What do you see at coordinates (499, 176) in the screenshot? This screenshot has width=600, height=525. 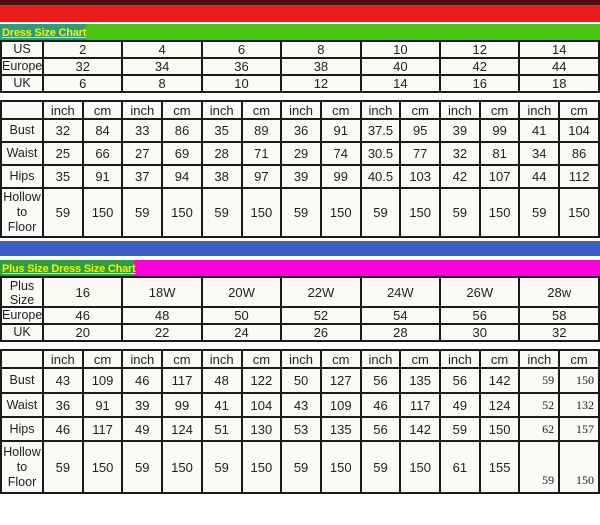 I see `measure-cell: 107` at bounding box center [499, 176].